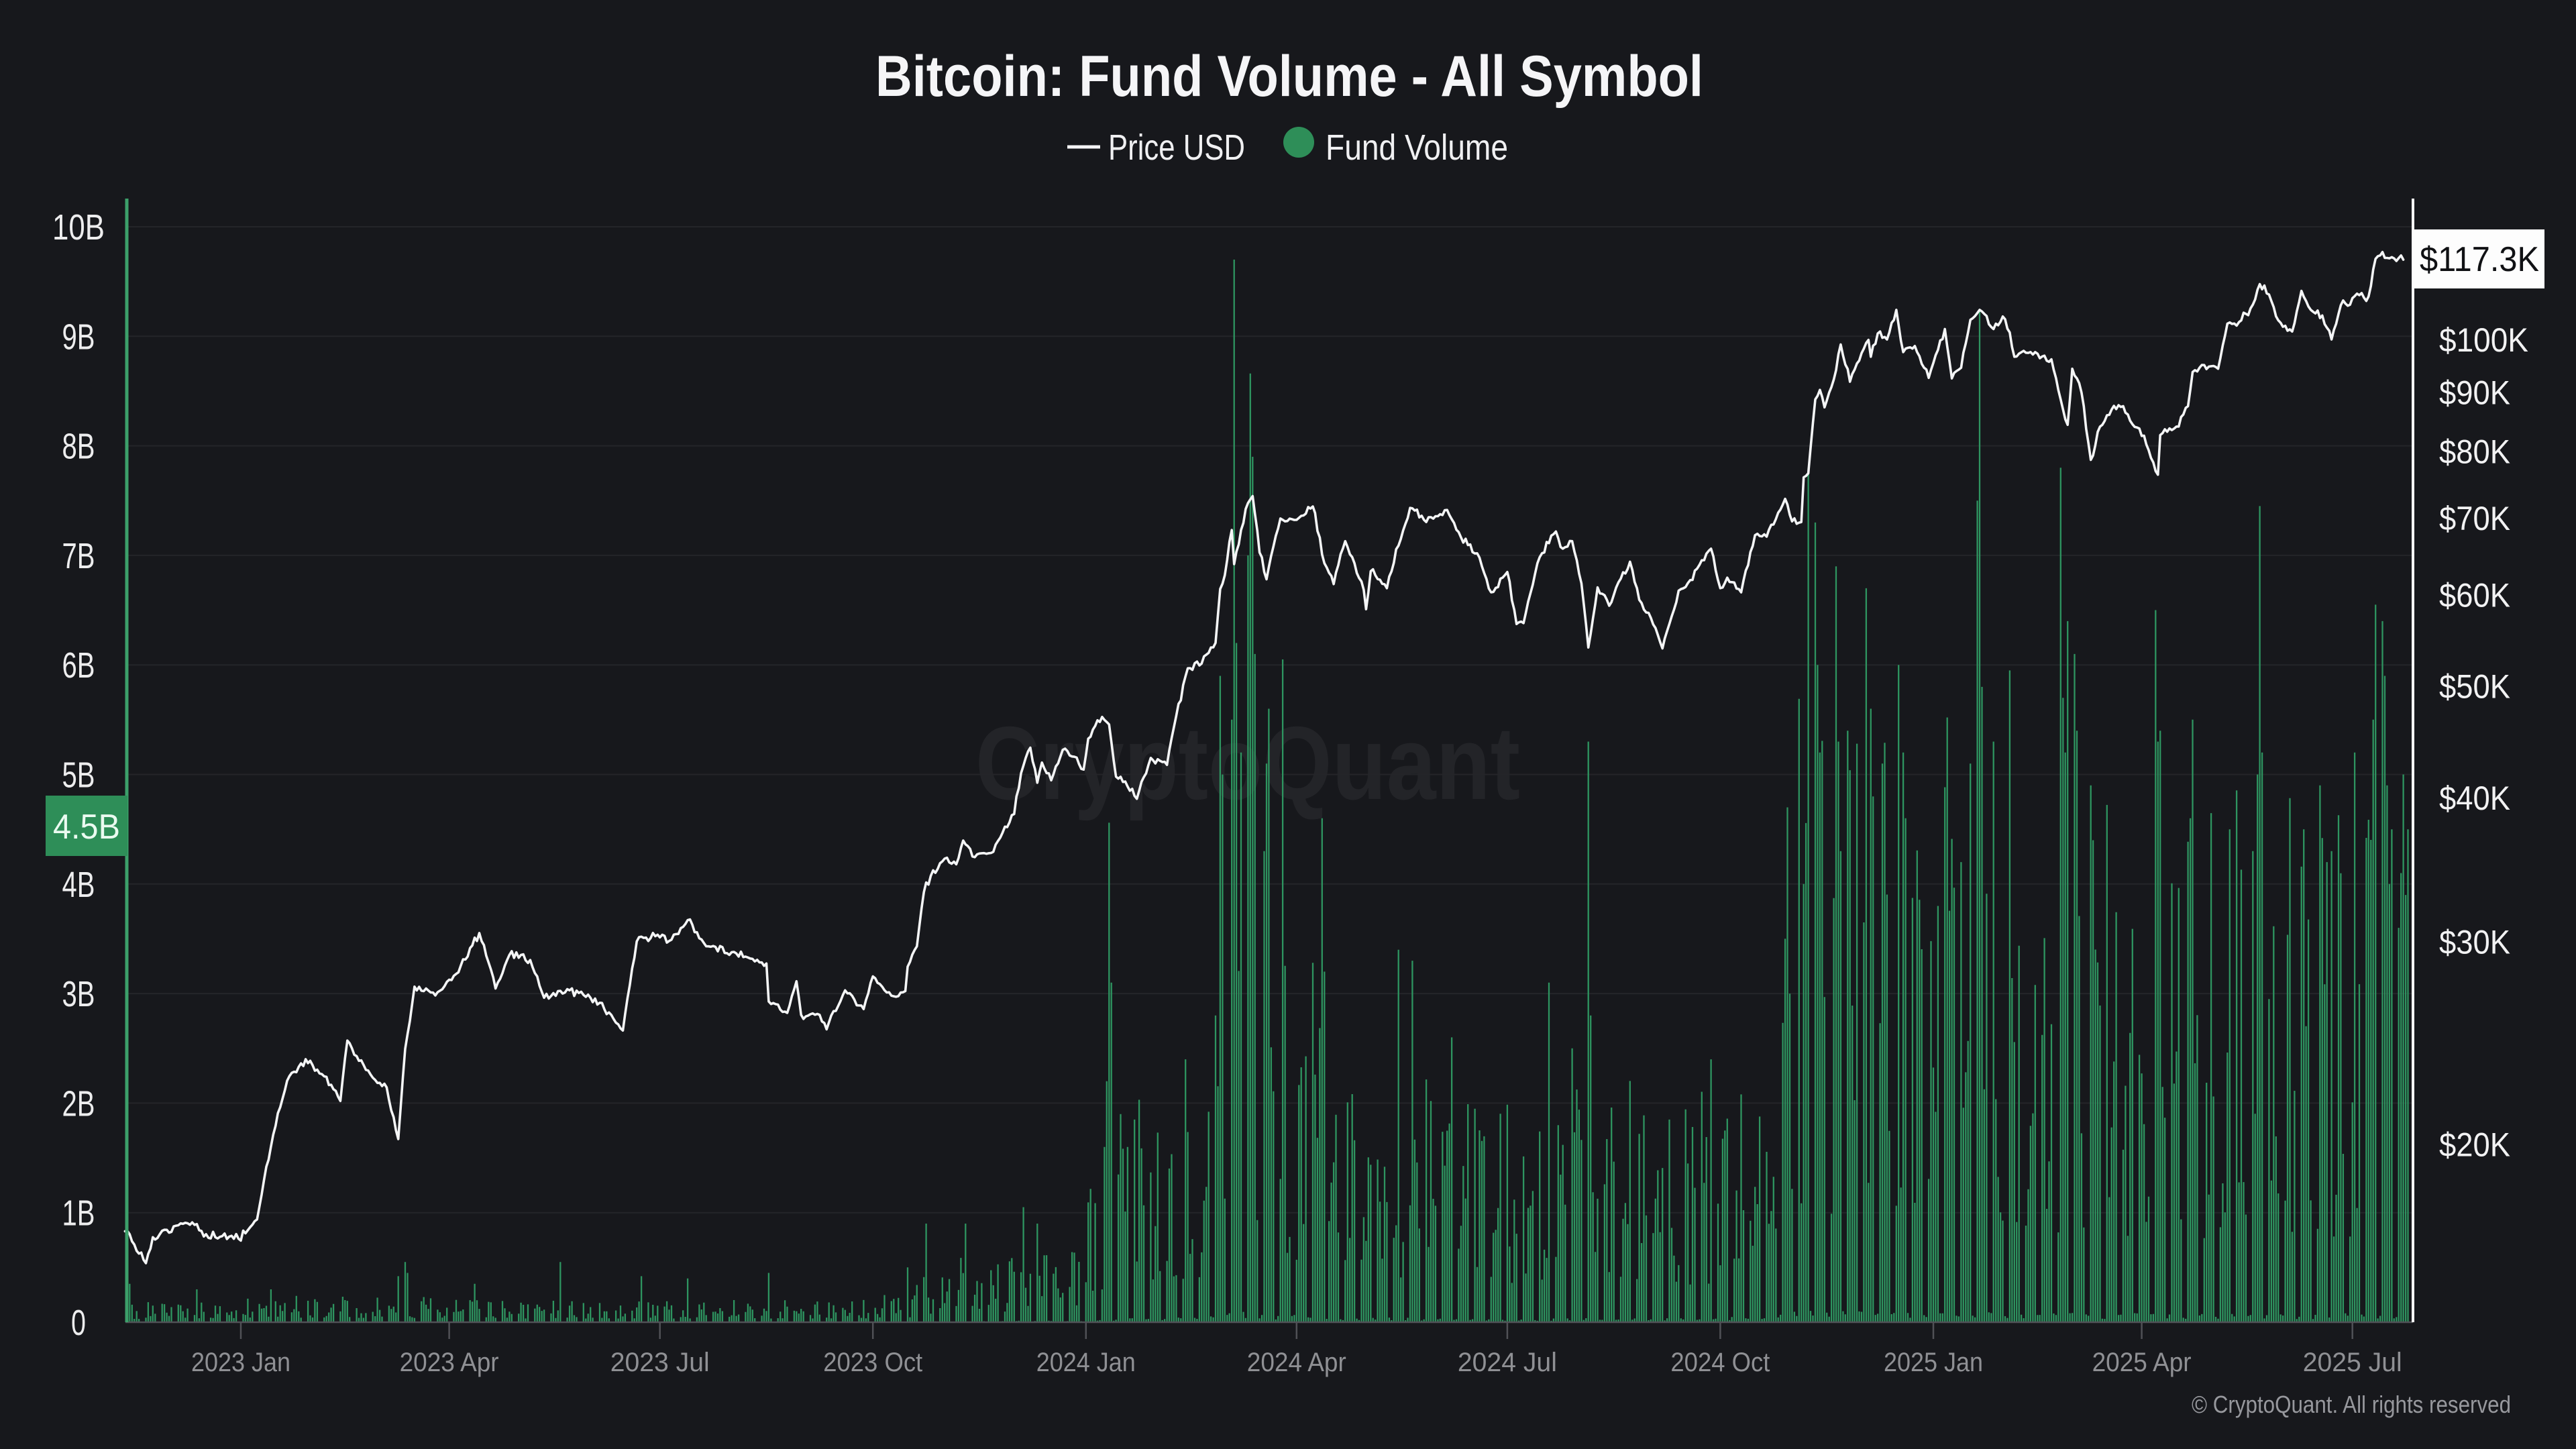 The height and width of the screenshot is (1449, 2576). Describe the element at coordinates (240, 1362) in the screenshot. I see `svg-text: 2023 Jan` at that location.